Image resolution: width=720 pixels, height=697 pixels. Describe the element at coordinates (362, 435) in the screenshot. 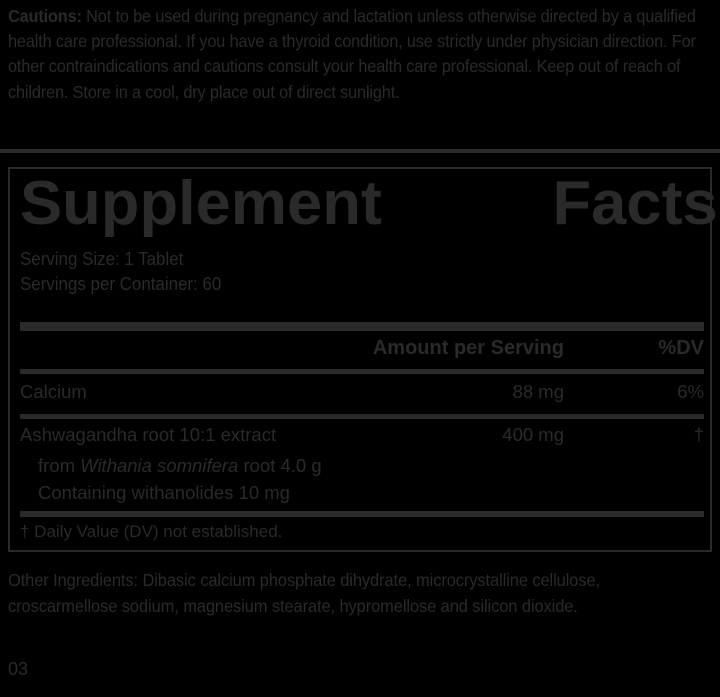

I see `table-row: Ashwagandha root 10:1 extract 400 mg †` at that location.